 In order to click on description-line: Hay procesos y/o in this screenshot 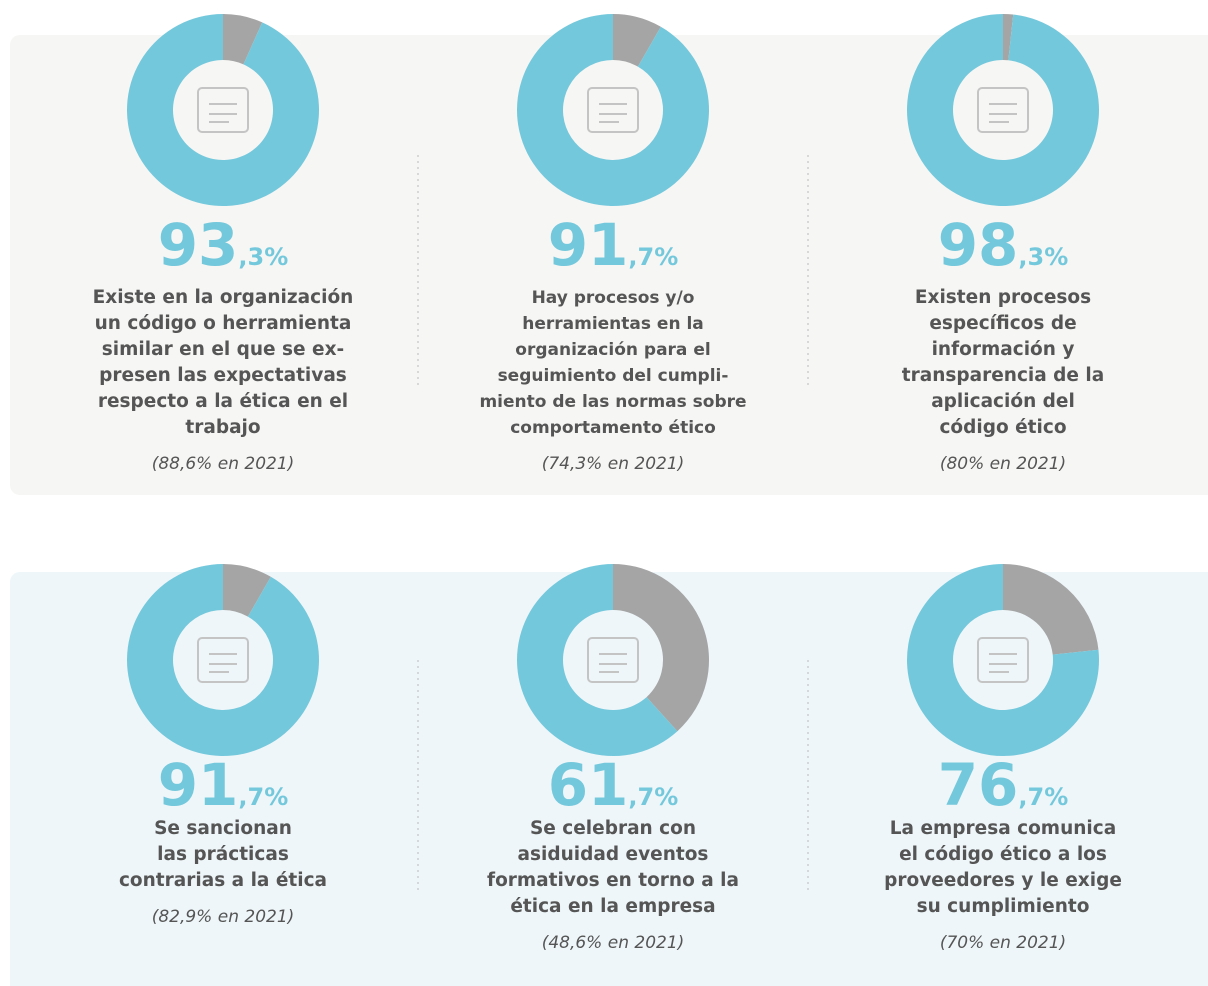, I will do `click(613, 298)`.